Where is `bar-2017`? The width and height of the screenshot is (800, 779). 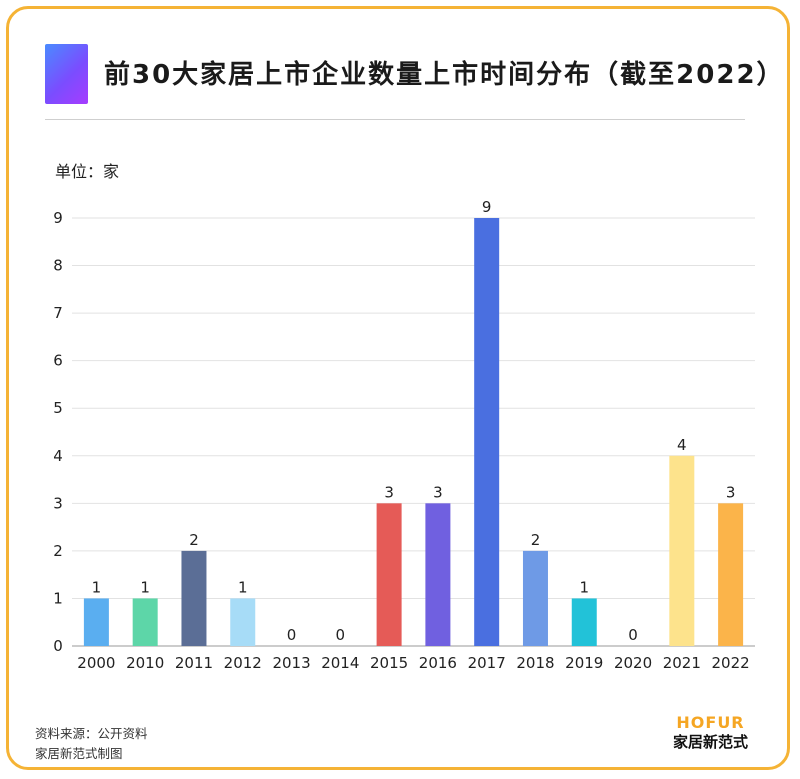
bar-2017 is located at coordinates (487, 432).